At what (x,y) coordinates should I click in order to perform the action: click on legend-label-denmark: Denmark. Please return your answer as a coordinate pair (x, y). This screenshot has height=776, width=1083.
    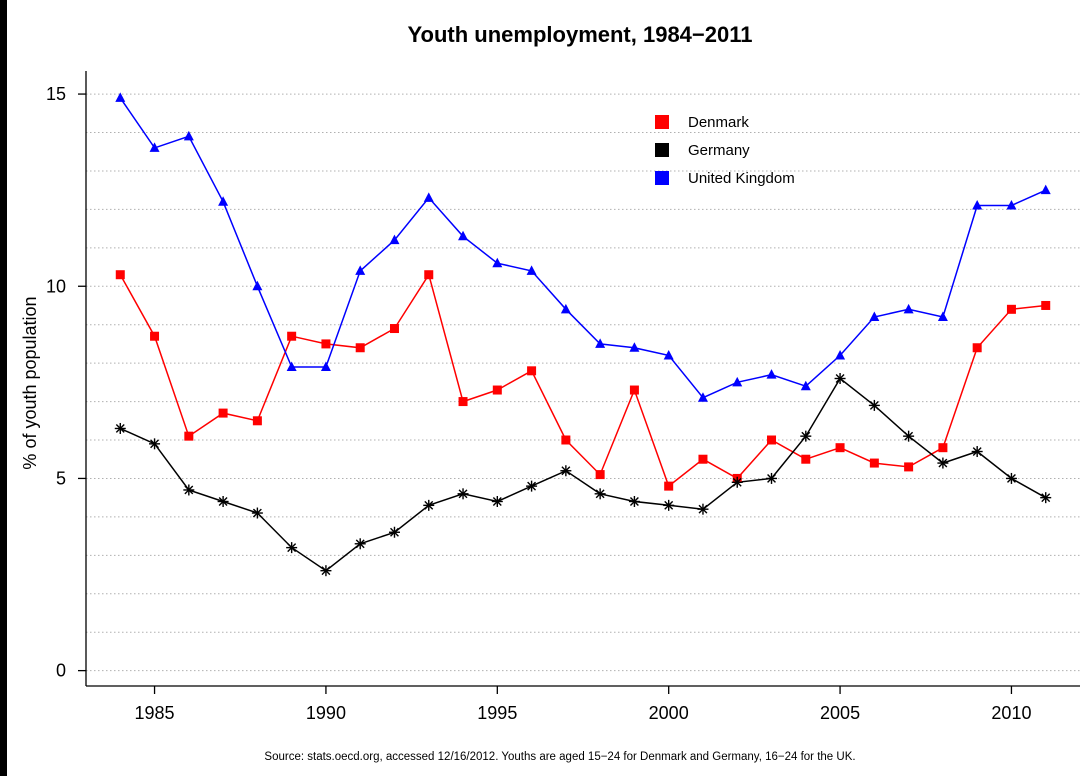
    Looking at the image, I should click on (718, 122).